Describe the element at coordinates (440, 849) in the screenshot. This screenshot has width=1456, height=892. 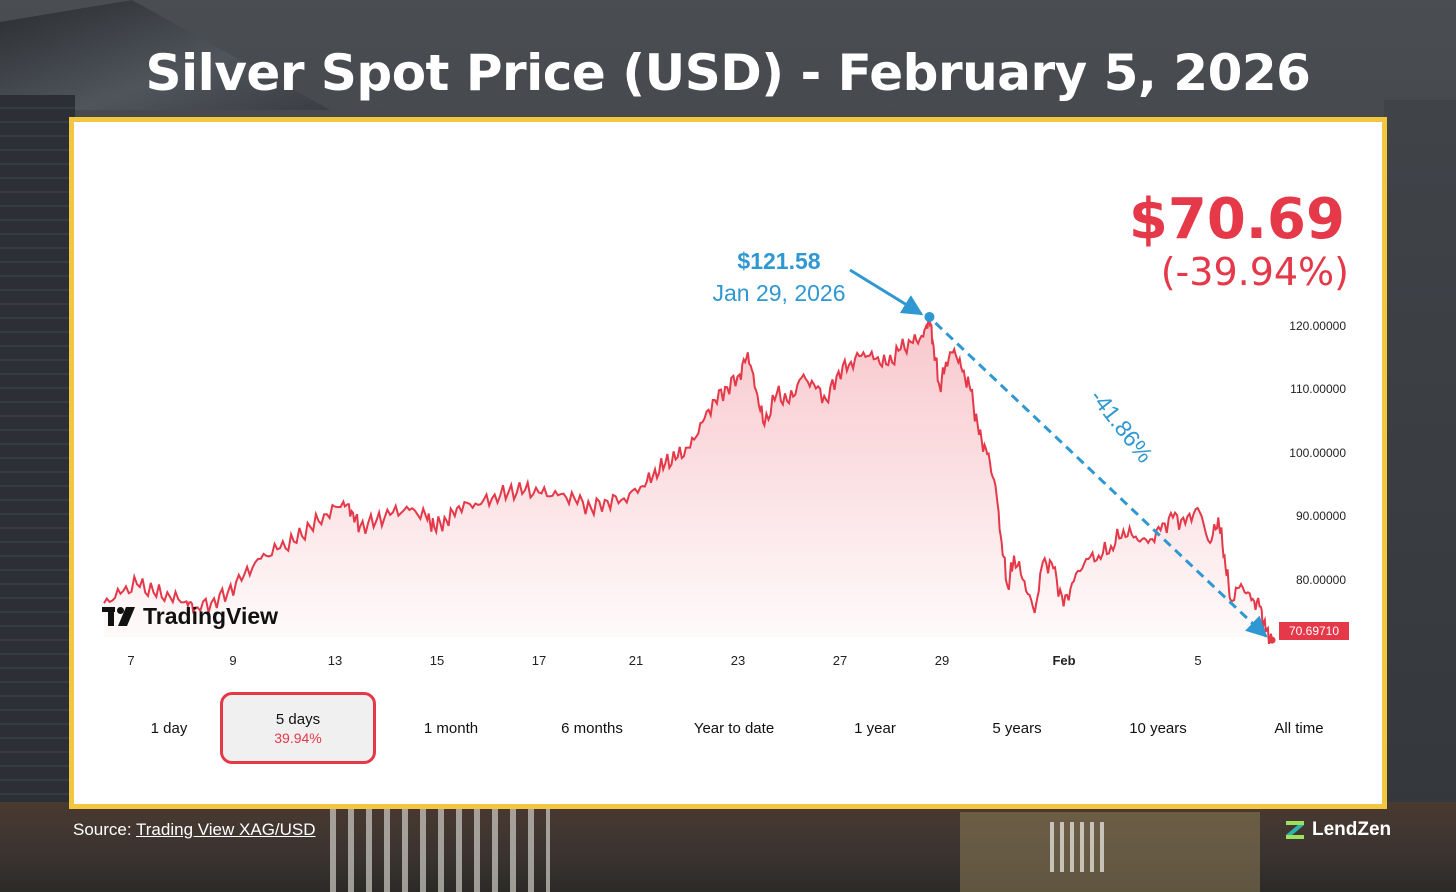
I see `porch-railing` at that location.